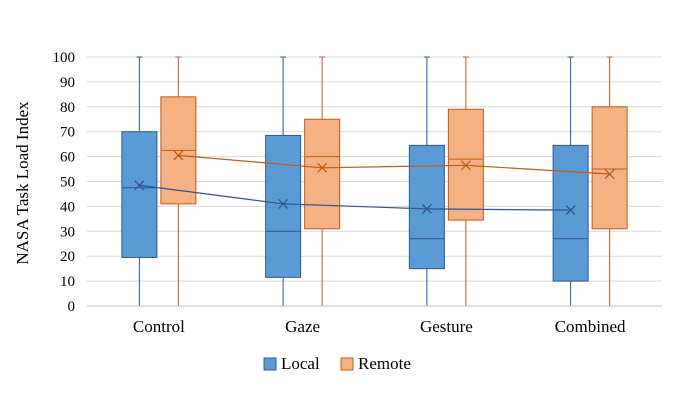 This screenshot has height=403, width=685. I want to click on y-tick-label: 20, so click(67, 257).